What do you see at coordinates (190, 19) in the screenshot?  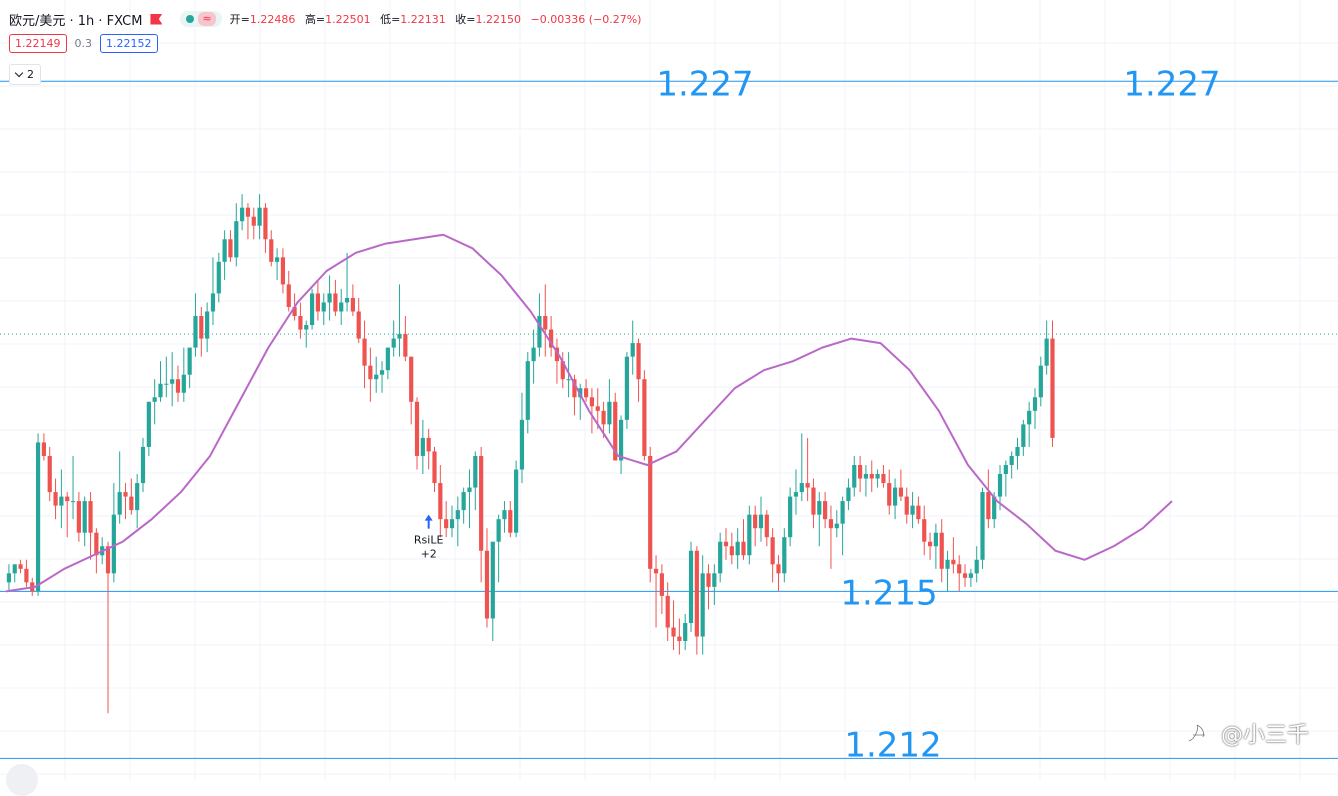 I see `market-status-dot-icon` at bounding box center [190, 19].